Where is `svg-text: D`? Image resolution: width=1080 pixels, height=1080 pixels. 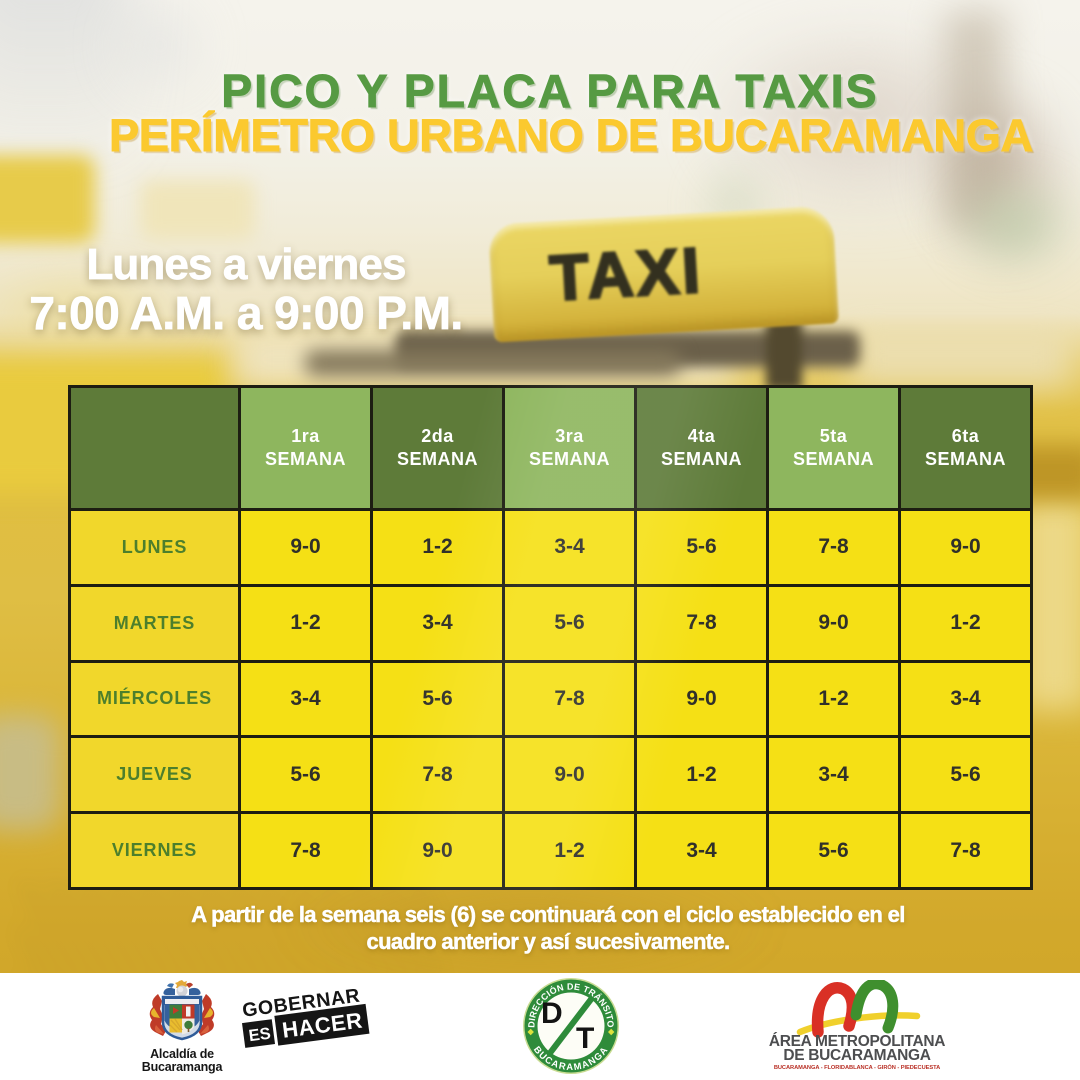
svg-text: D is located at coordinates (552, 1013).